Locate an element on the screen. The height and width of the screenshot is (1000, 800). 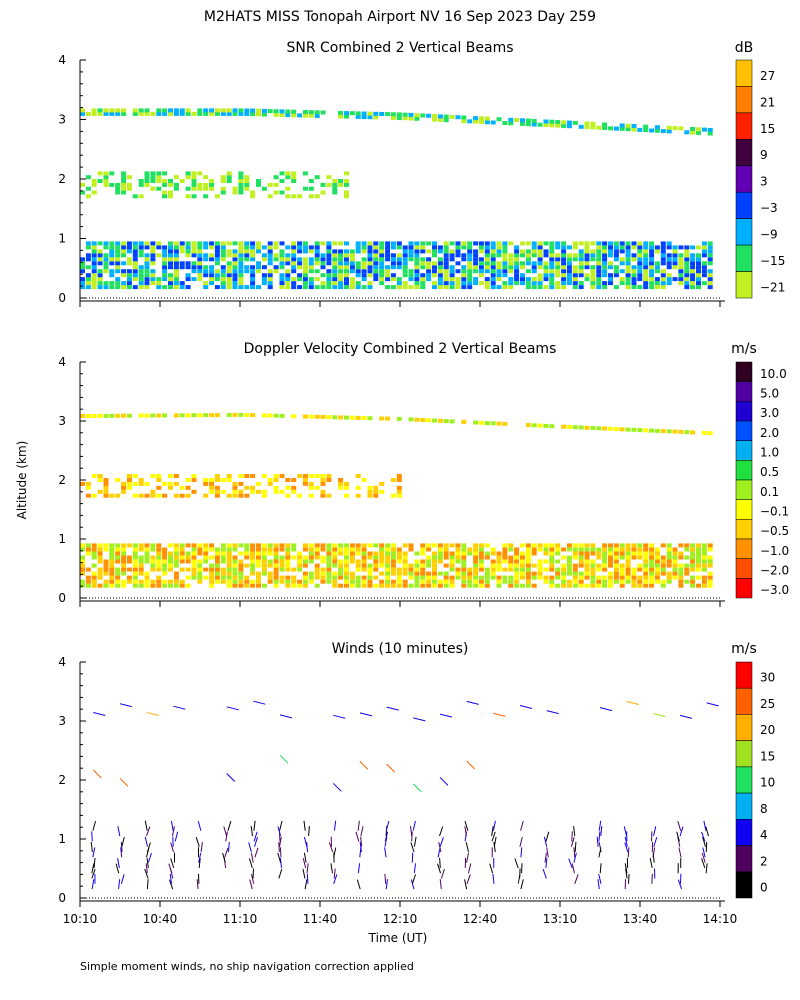
colorbar-label: 9 is located at coordinates (764, 155).